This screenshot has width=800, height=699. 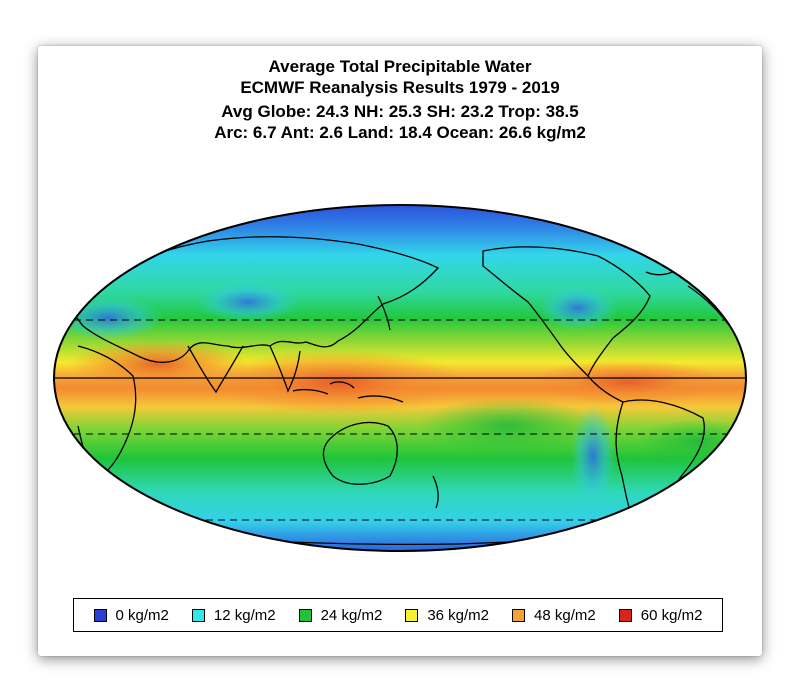 I want to click on legend-item-36: 36 kg/m2, so click(x=447, y=615).